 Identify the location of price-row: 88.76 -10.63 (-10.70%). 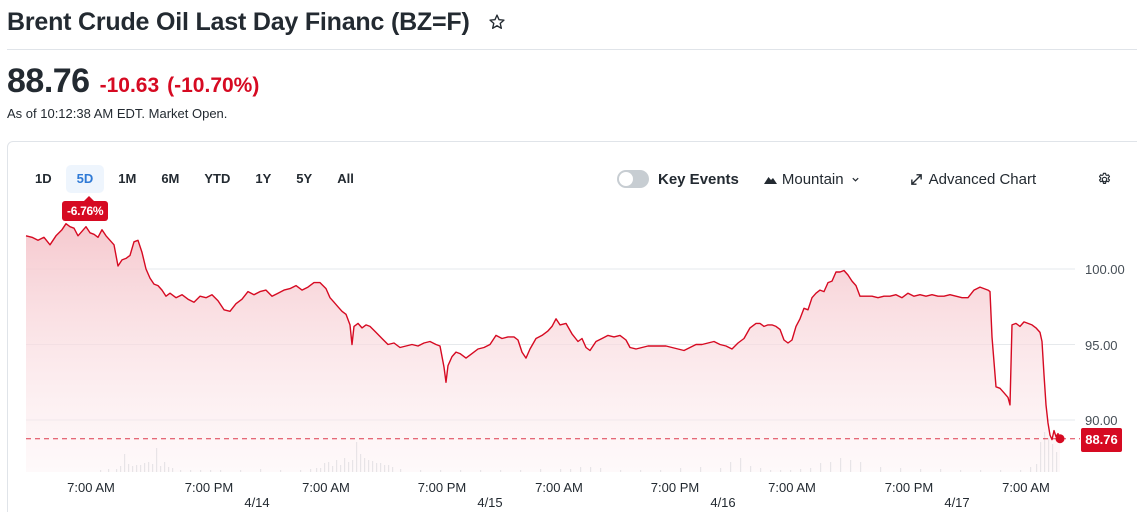
(133, 81).